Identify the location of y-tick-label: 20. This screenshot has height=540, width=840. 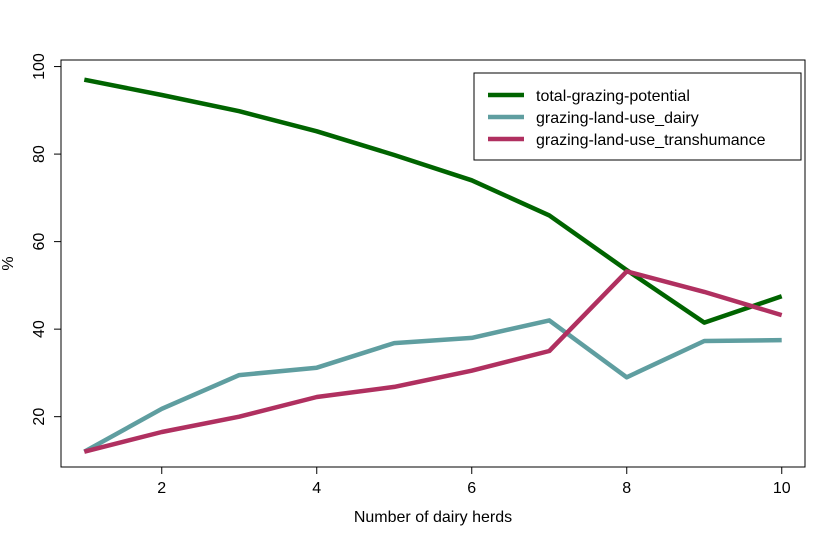
(39, 417).